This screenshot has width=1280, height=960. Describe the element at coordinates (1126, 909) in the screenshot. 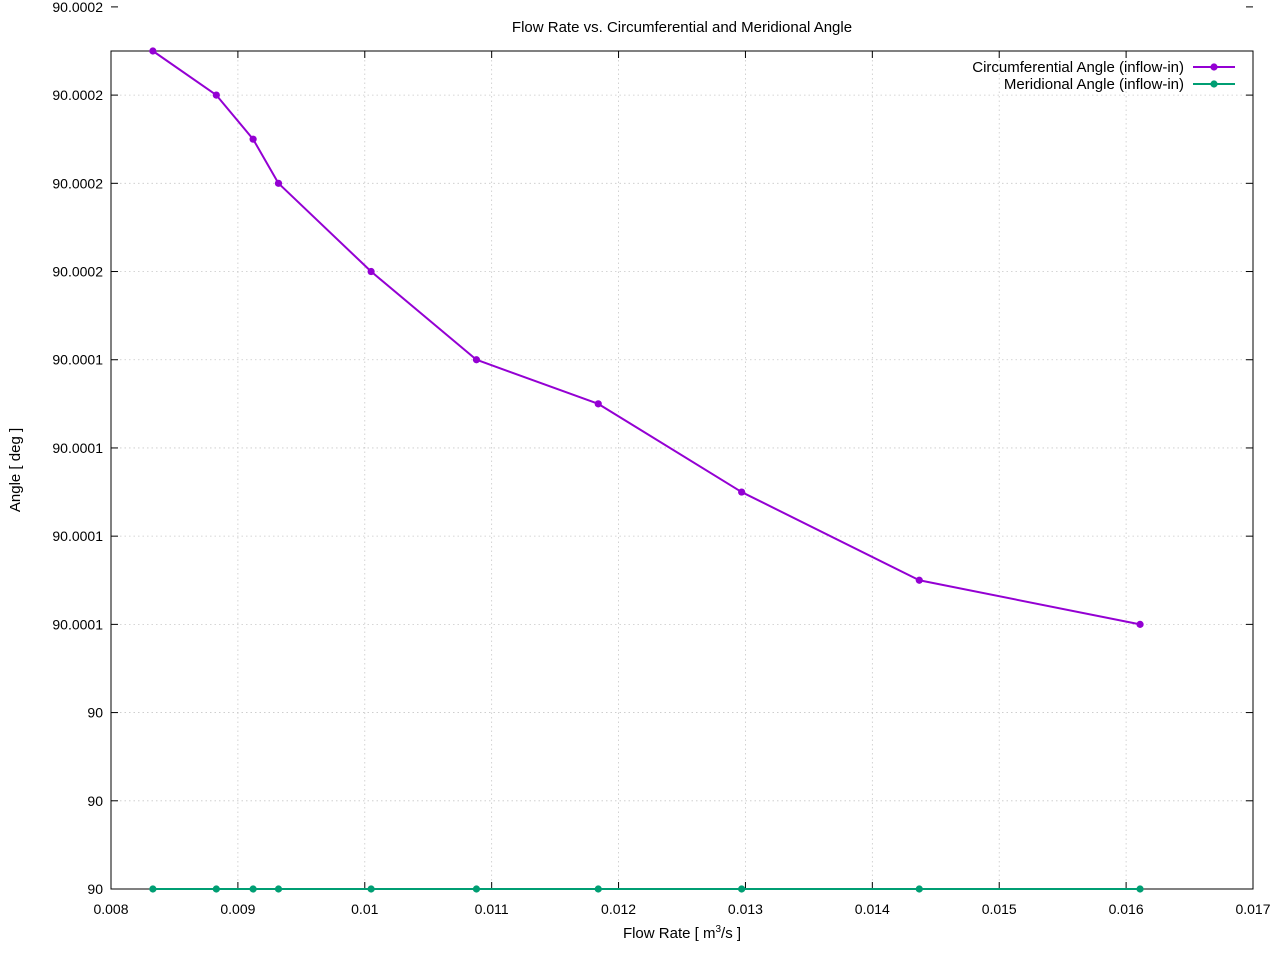

I see `x-tick-label: 0.016` at that location.